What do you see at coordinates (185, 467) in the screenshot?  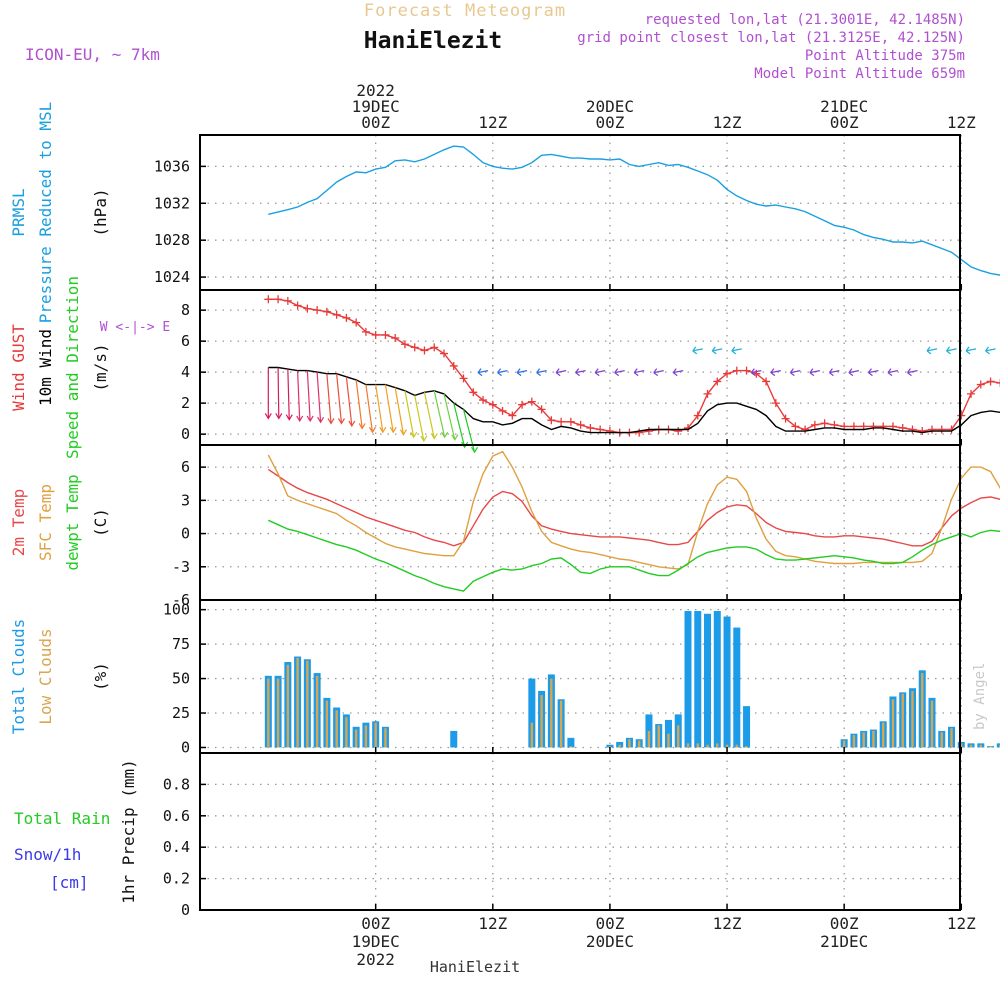 I see `y-tick-label: 6` at bounding box center [185, 467].